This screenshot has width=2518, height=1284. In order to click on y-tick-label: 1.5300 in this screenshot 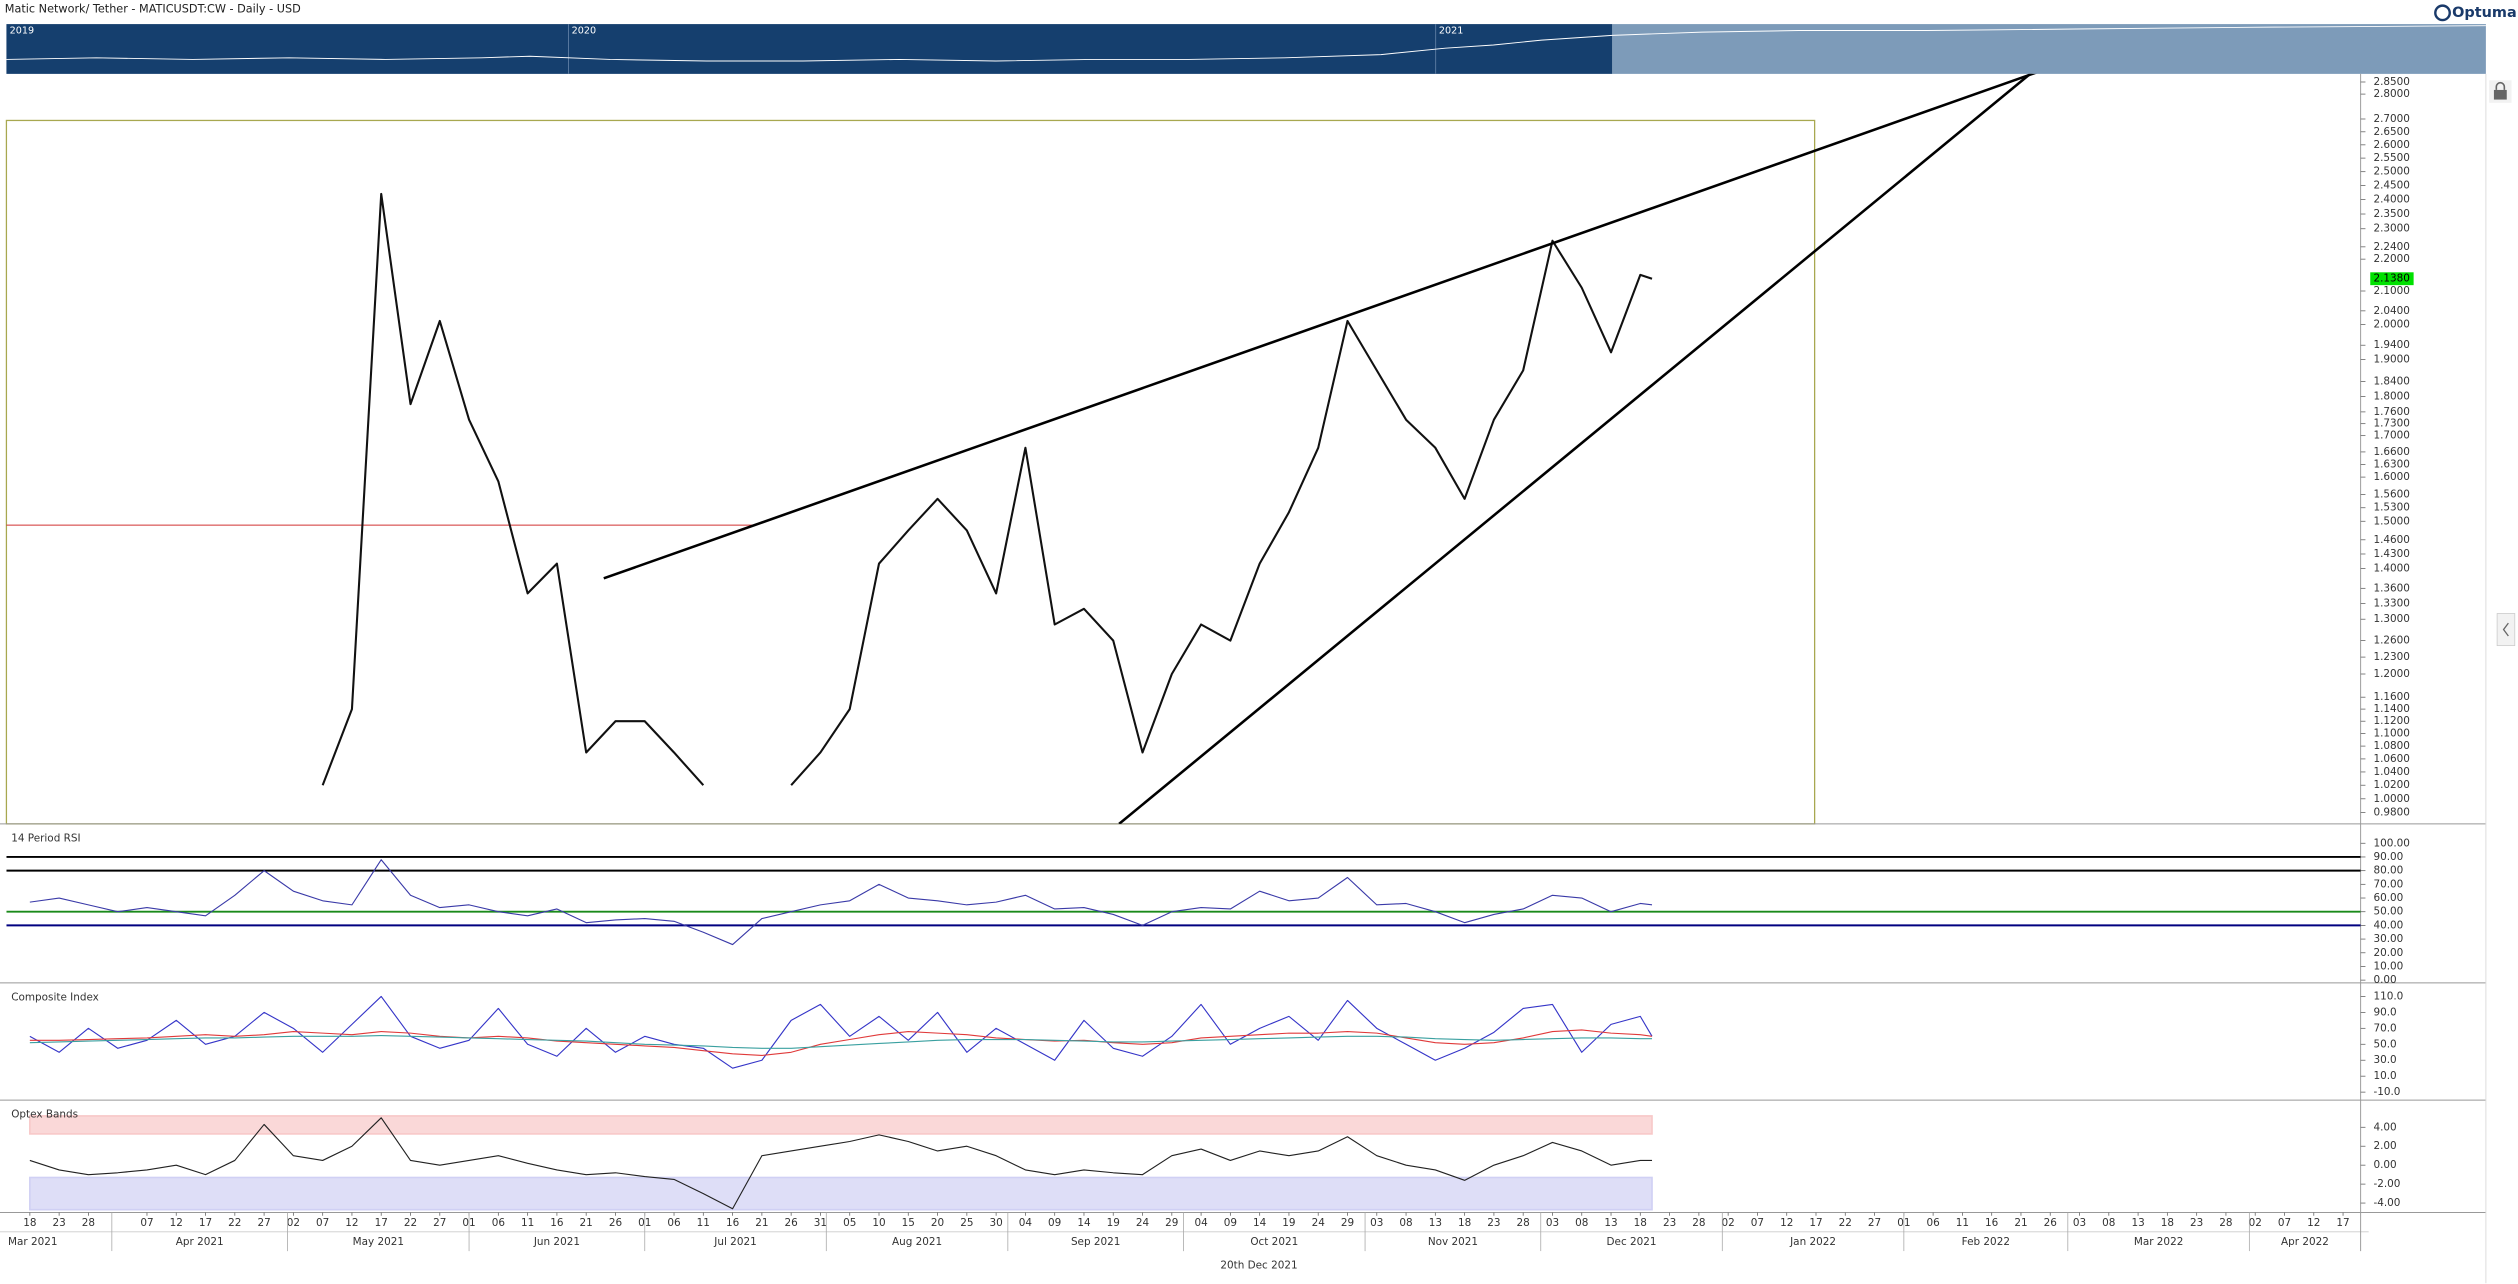, I will do `click(2391, 508)`.